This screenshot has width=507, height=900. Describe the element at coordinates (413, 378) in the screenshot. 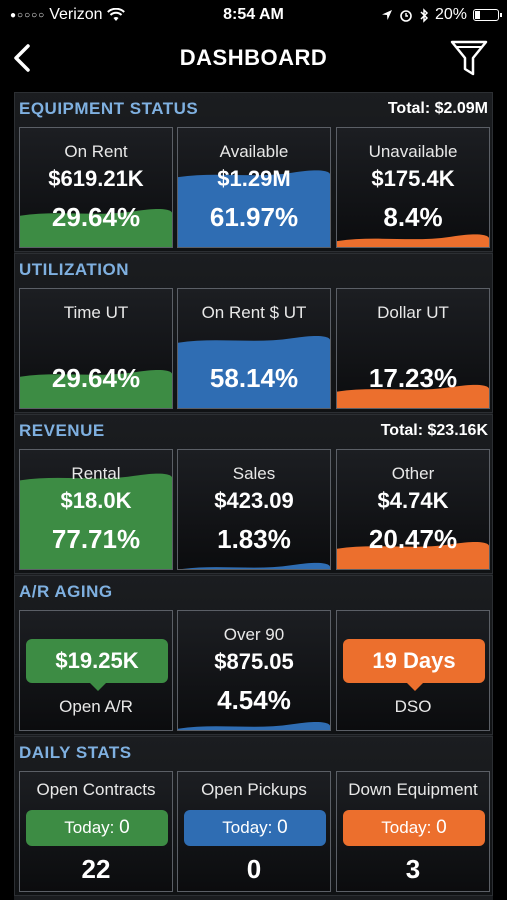

I see `tile-percent: 17.23%` at that location.